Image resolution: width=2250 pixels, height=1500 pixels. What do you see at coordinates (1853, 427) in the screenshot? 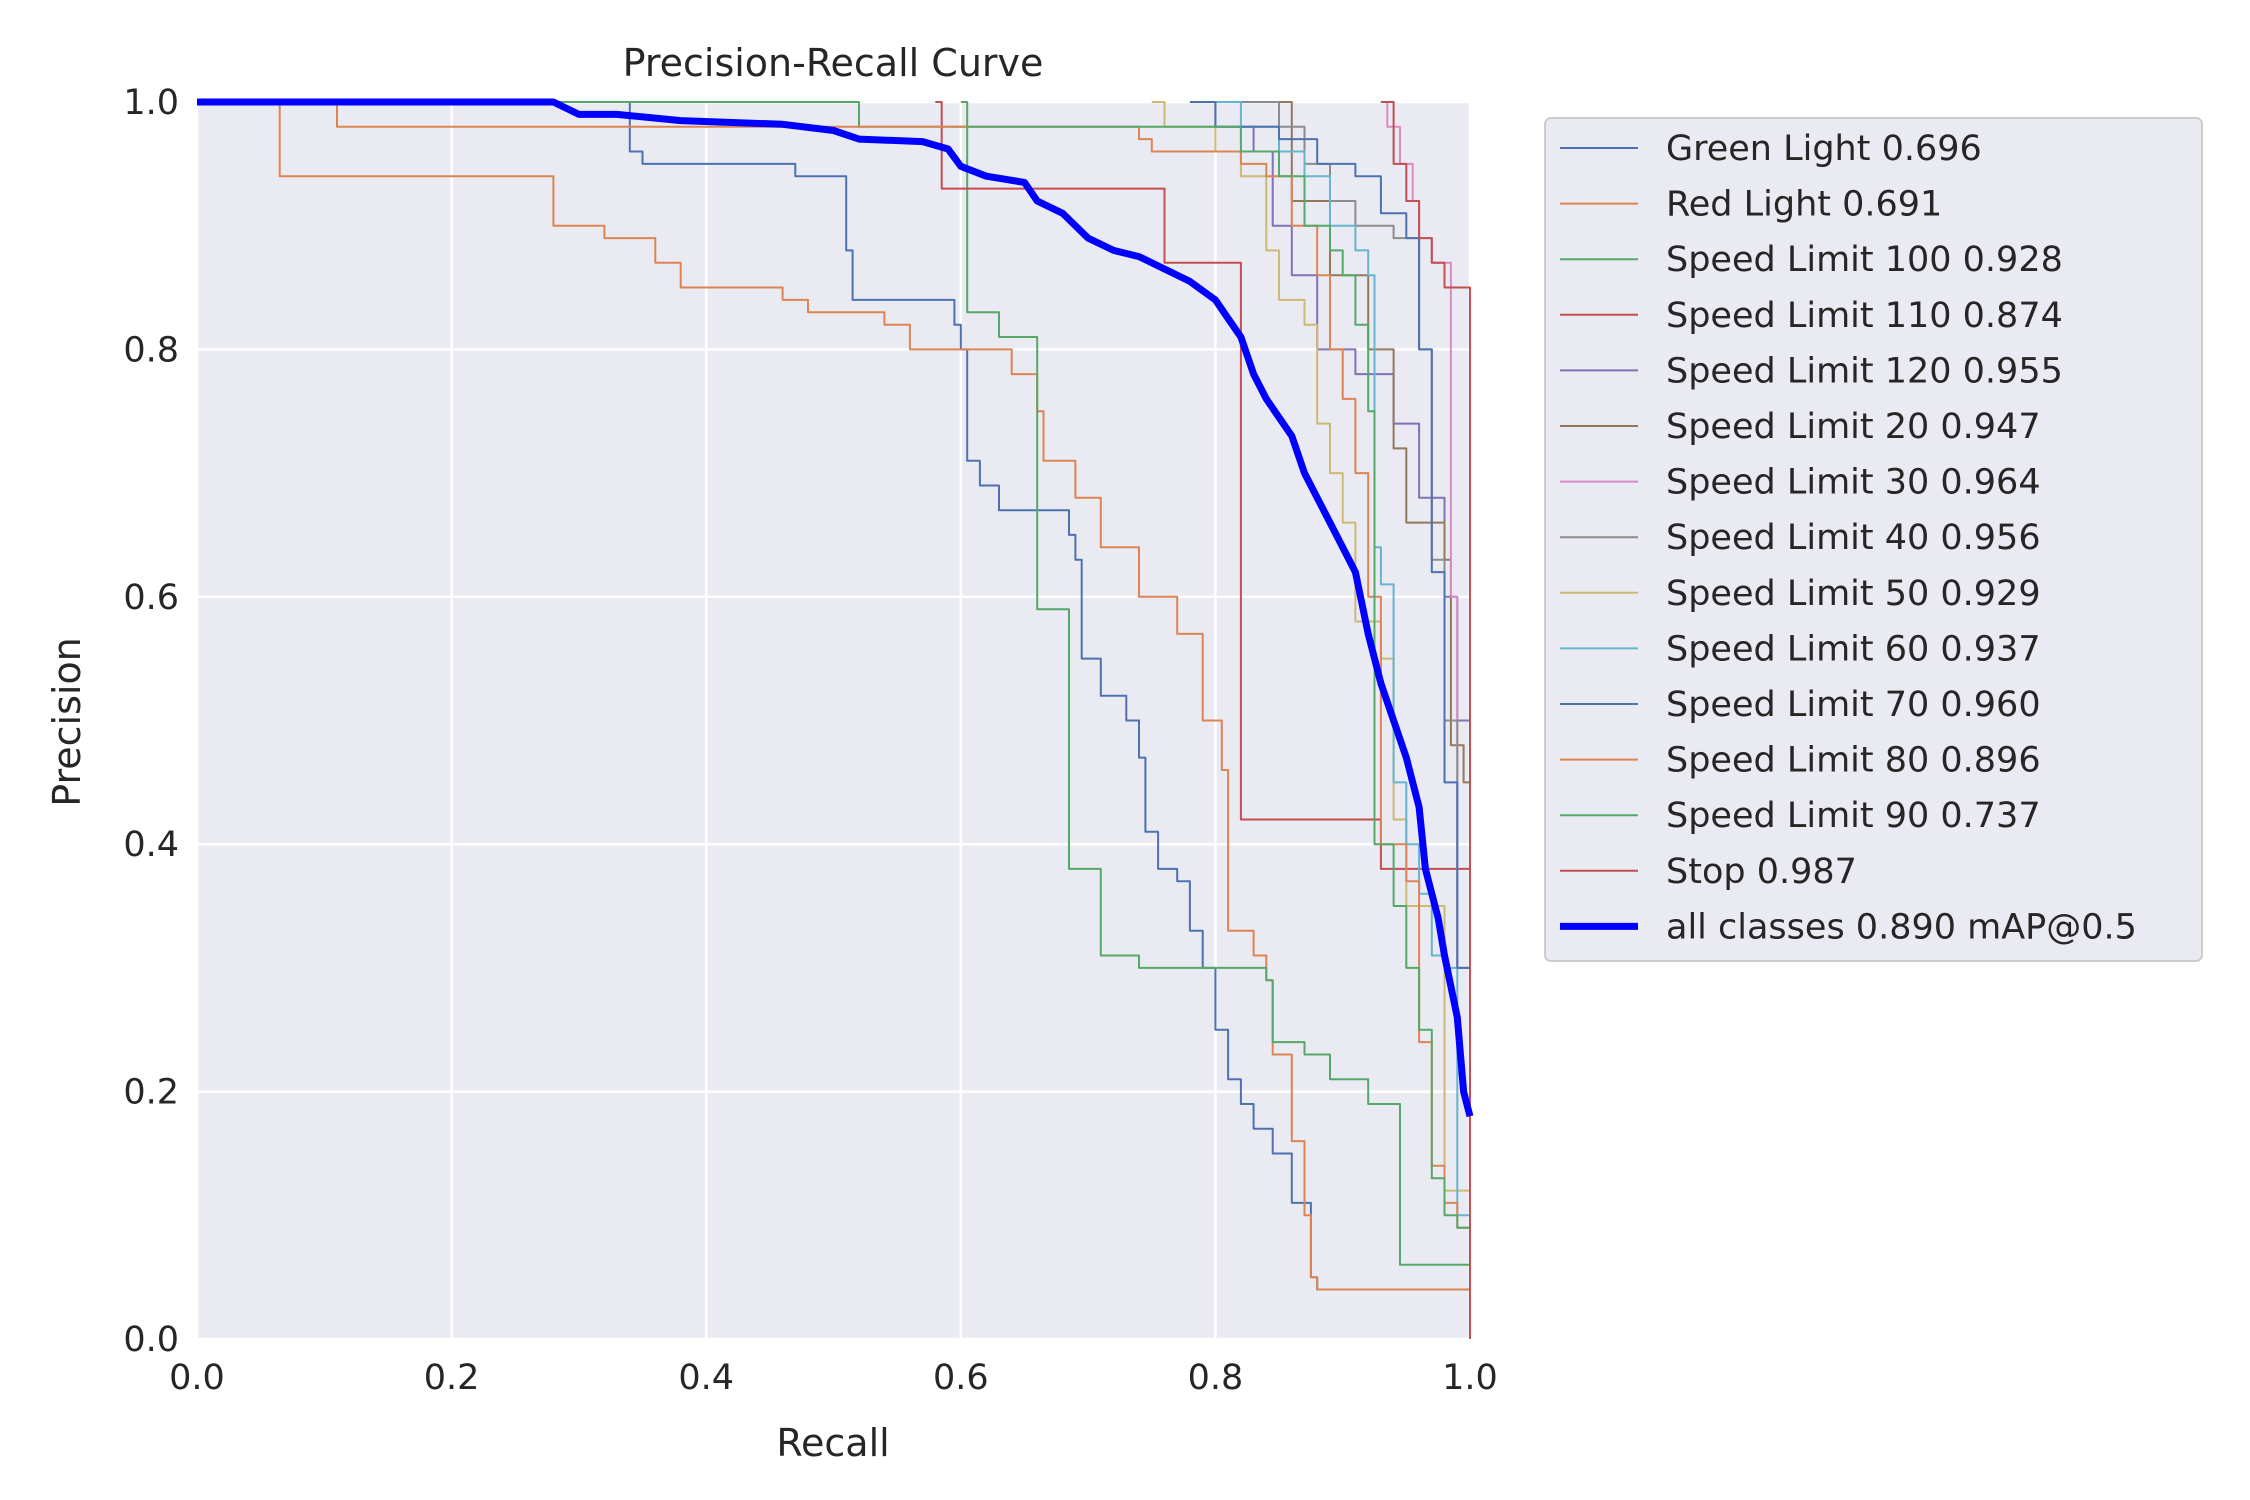
I see `legend-entry: Speed Limit 20 0.947` at bounding box center [1853, 427].